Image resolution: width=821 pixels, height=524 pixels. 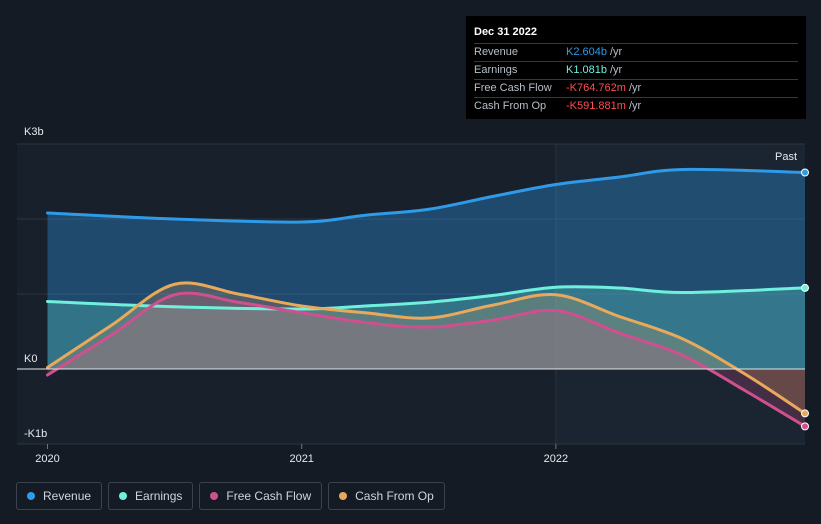 I want to click on x-tick-label: 2020, so click(x=47, y=459).